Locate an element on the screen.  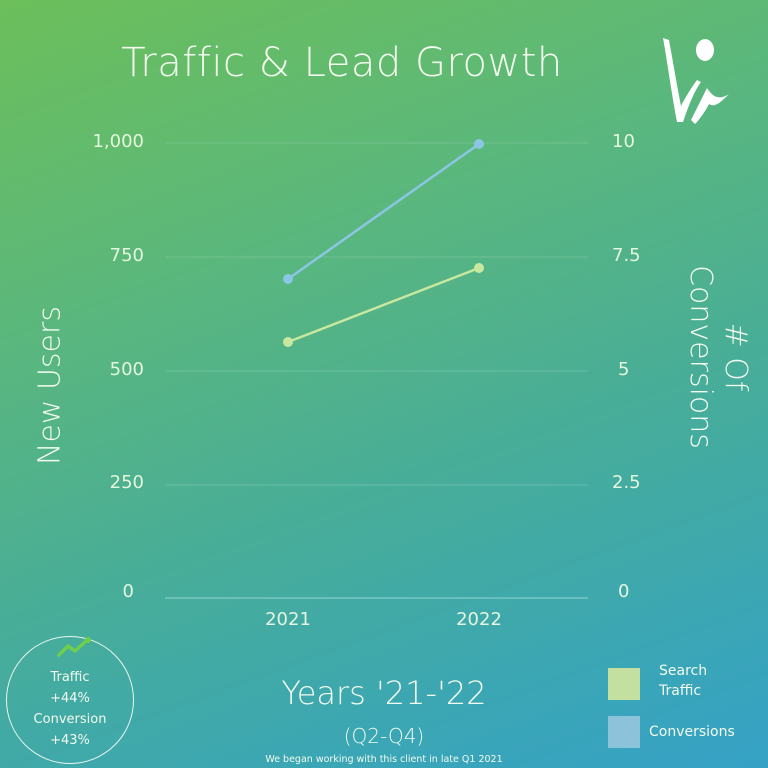
legend-swatch-conversions is located at coordinates (624, 732).